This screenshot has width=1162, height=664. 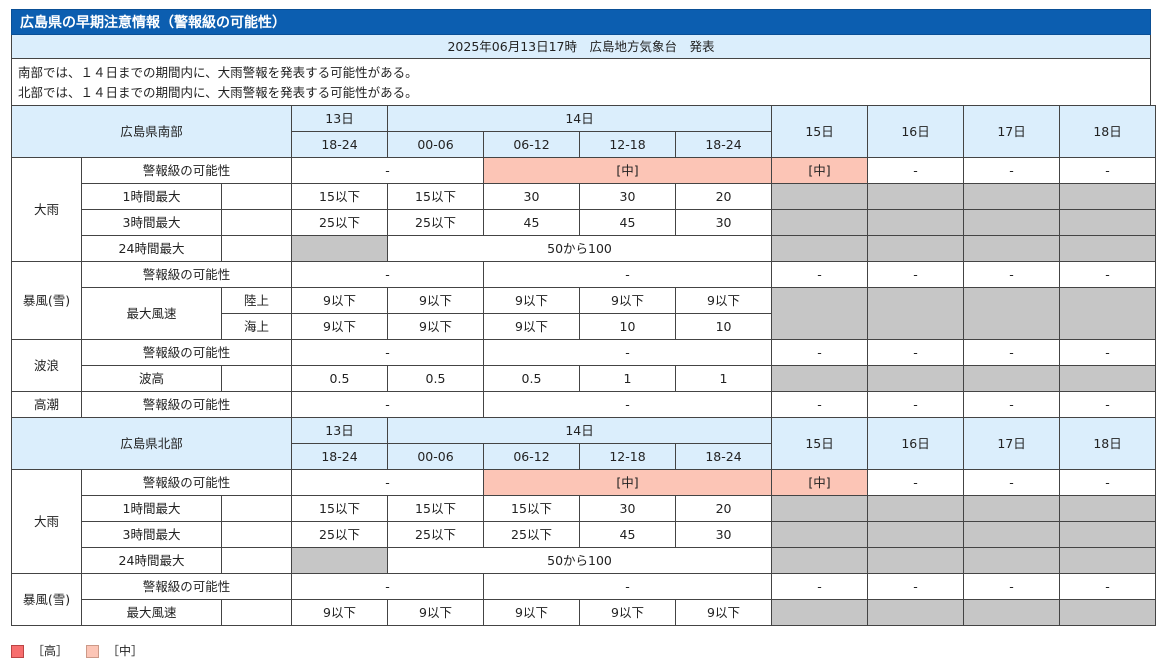 I want to click on high-swatch-icon, so click(x=17, y=651).